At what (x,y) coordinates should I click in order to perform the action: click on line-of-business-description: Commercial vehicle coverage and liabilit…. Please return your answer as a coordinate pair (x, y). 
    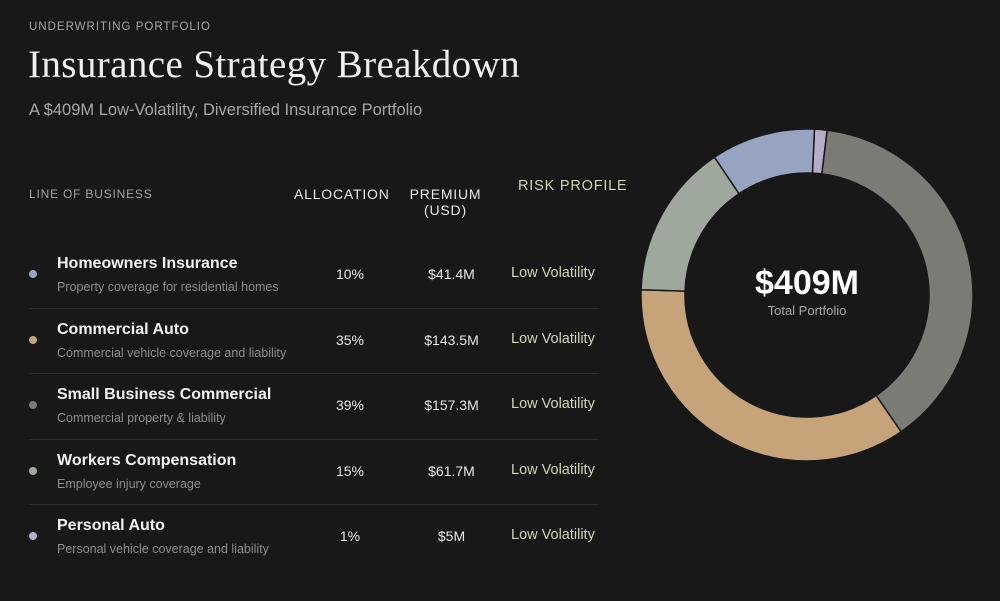
    Looking at the image, I should click on (172, 352).